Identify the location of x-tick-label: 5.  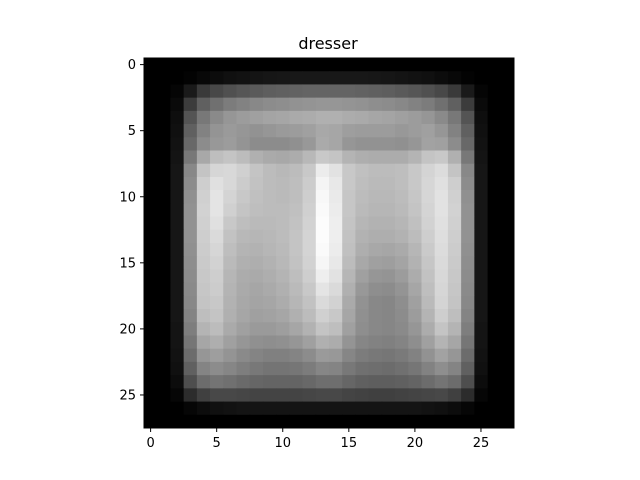
(217, 443).